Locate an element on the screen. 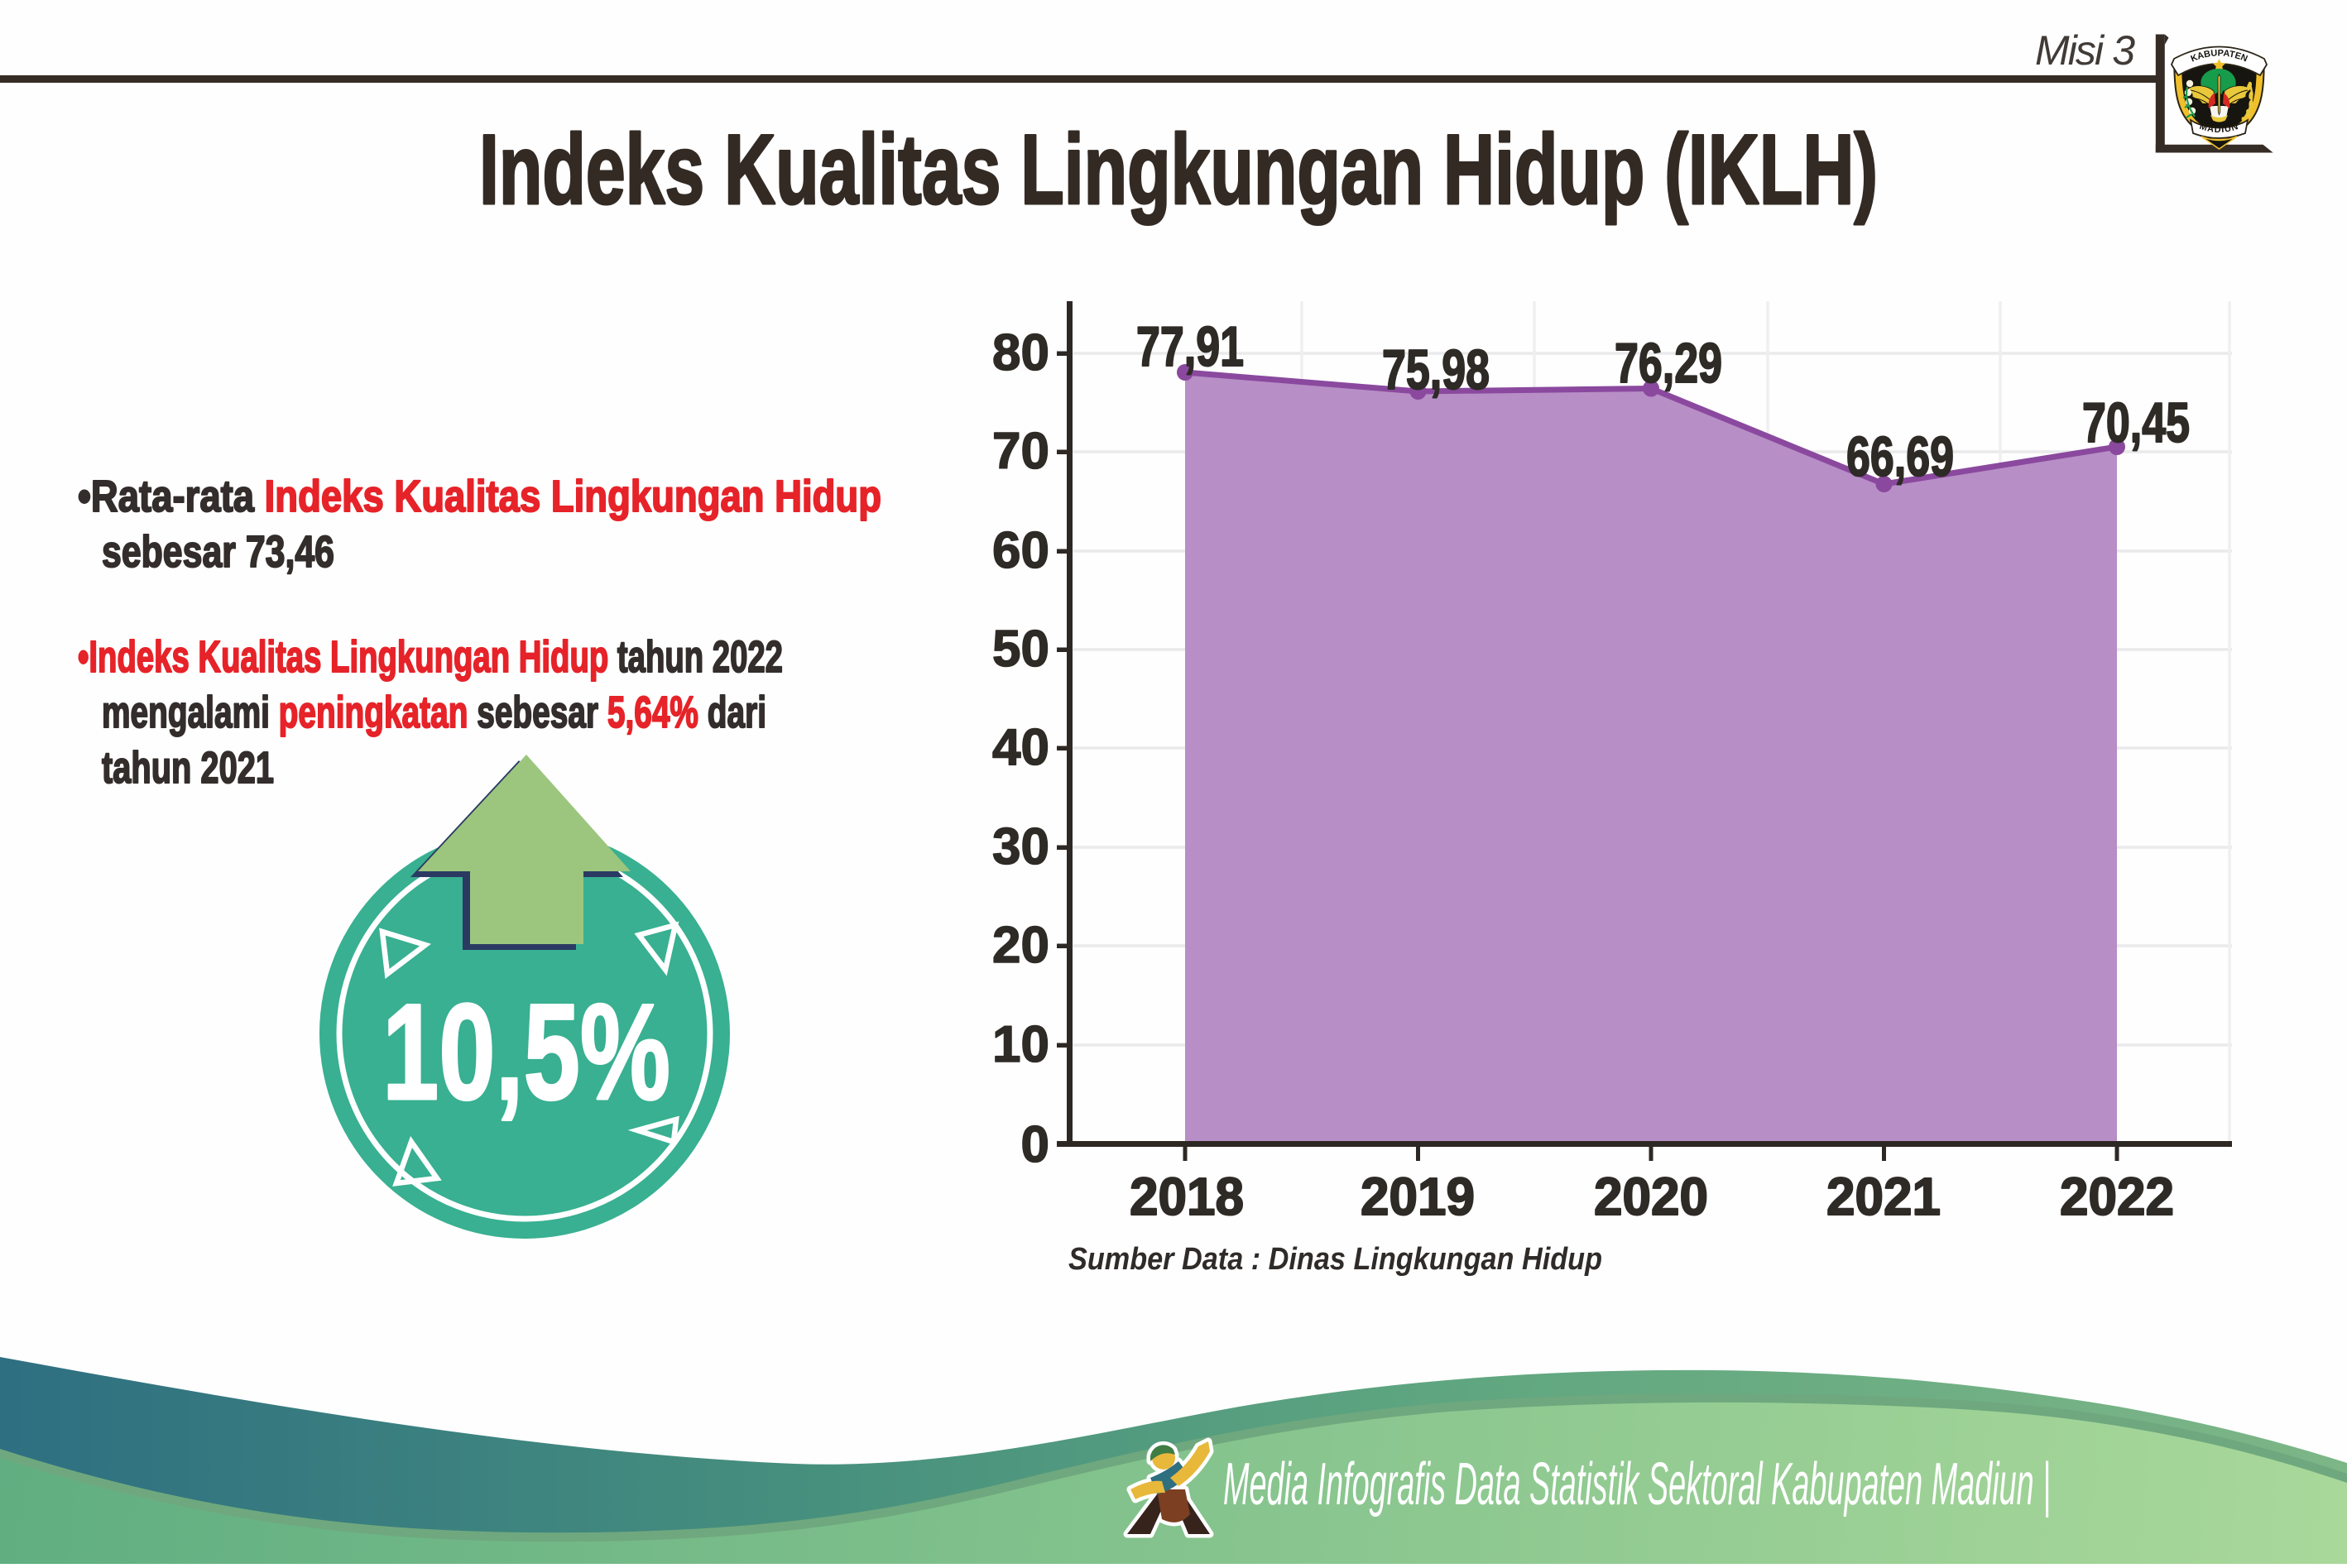 The height and width of the screenshot is (1568, 2347). svg-text: sebesar 73,46 is located at coordinates (218, 552).